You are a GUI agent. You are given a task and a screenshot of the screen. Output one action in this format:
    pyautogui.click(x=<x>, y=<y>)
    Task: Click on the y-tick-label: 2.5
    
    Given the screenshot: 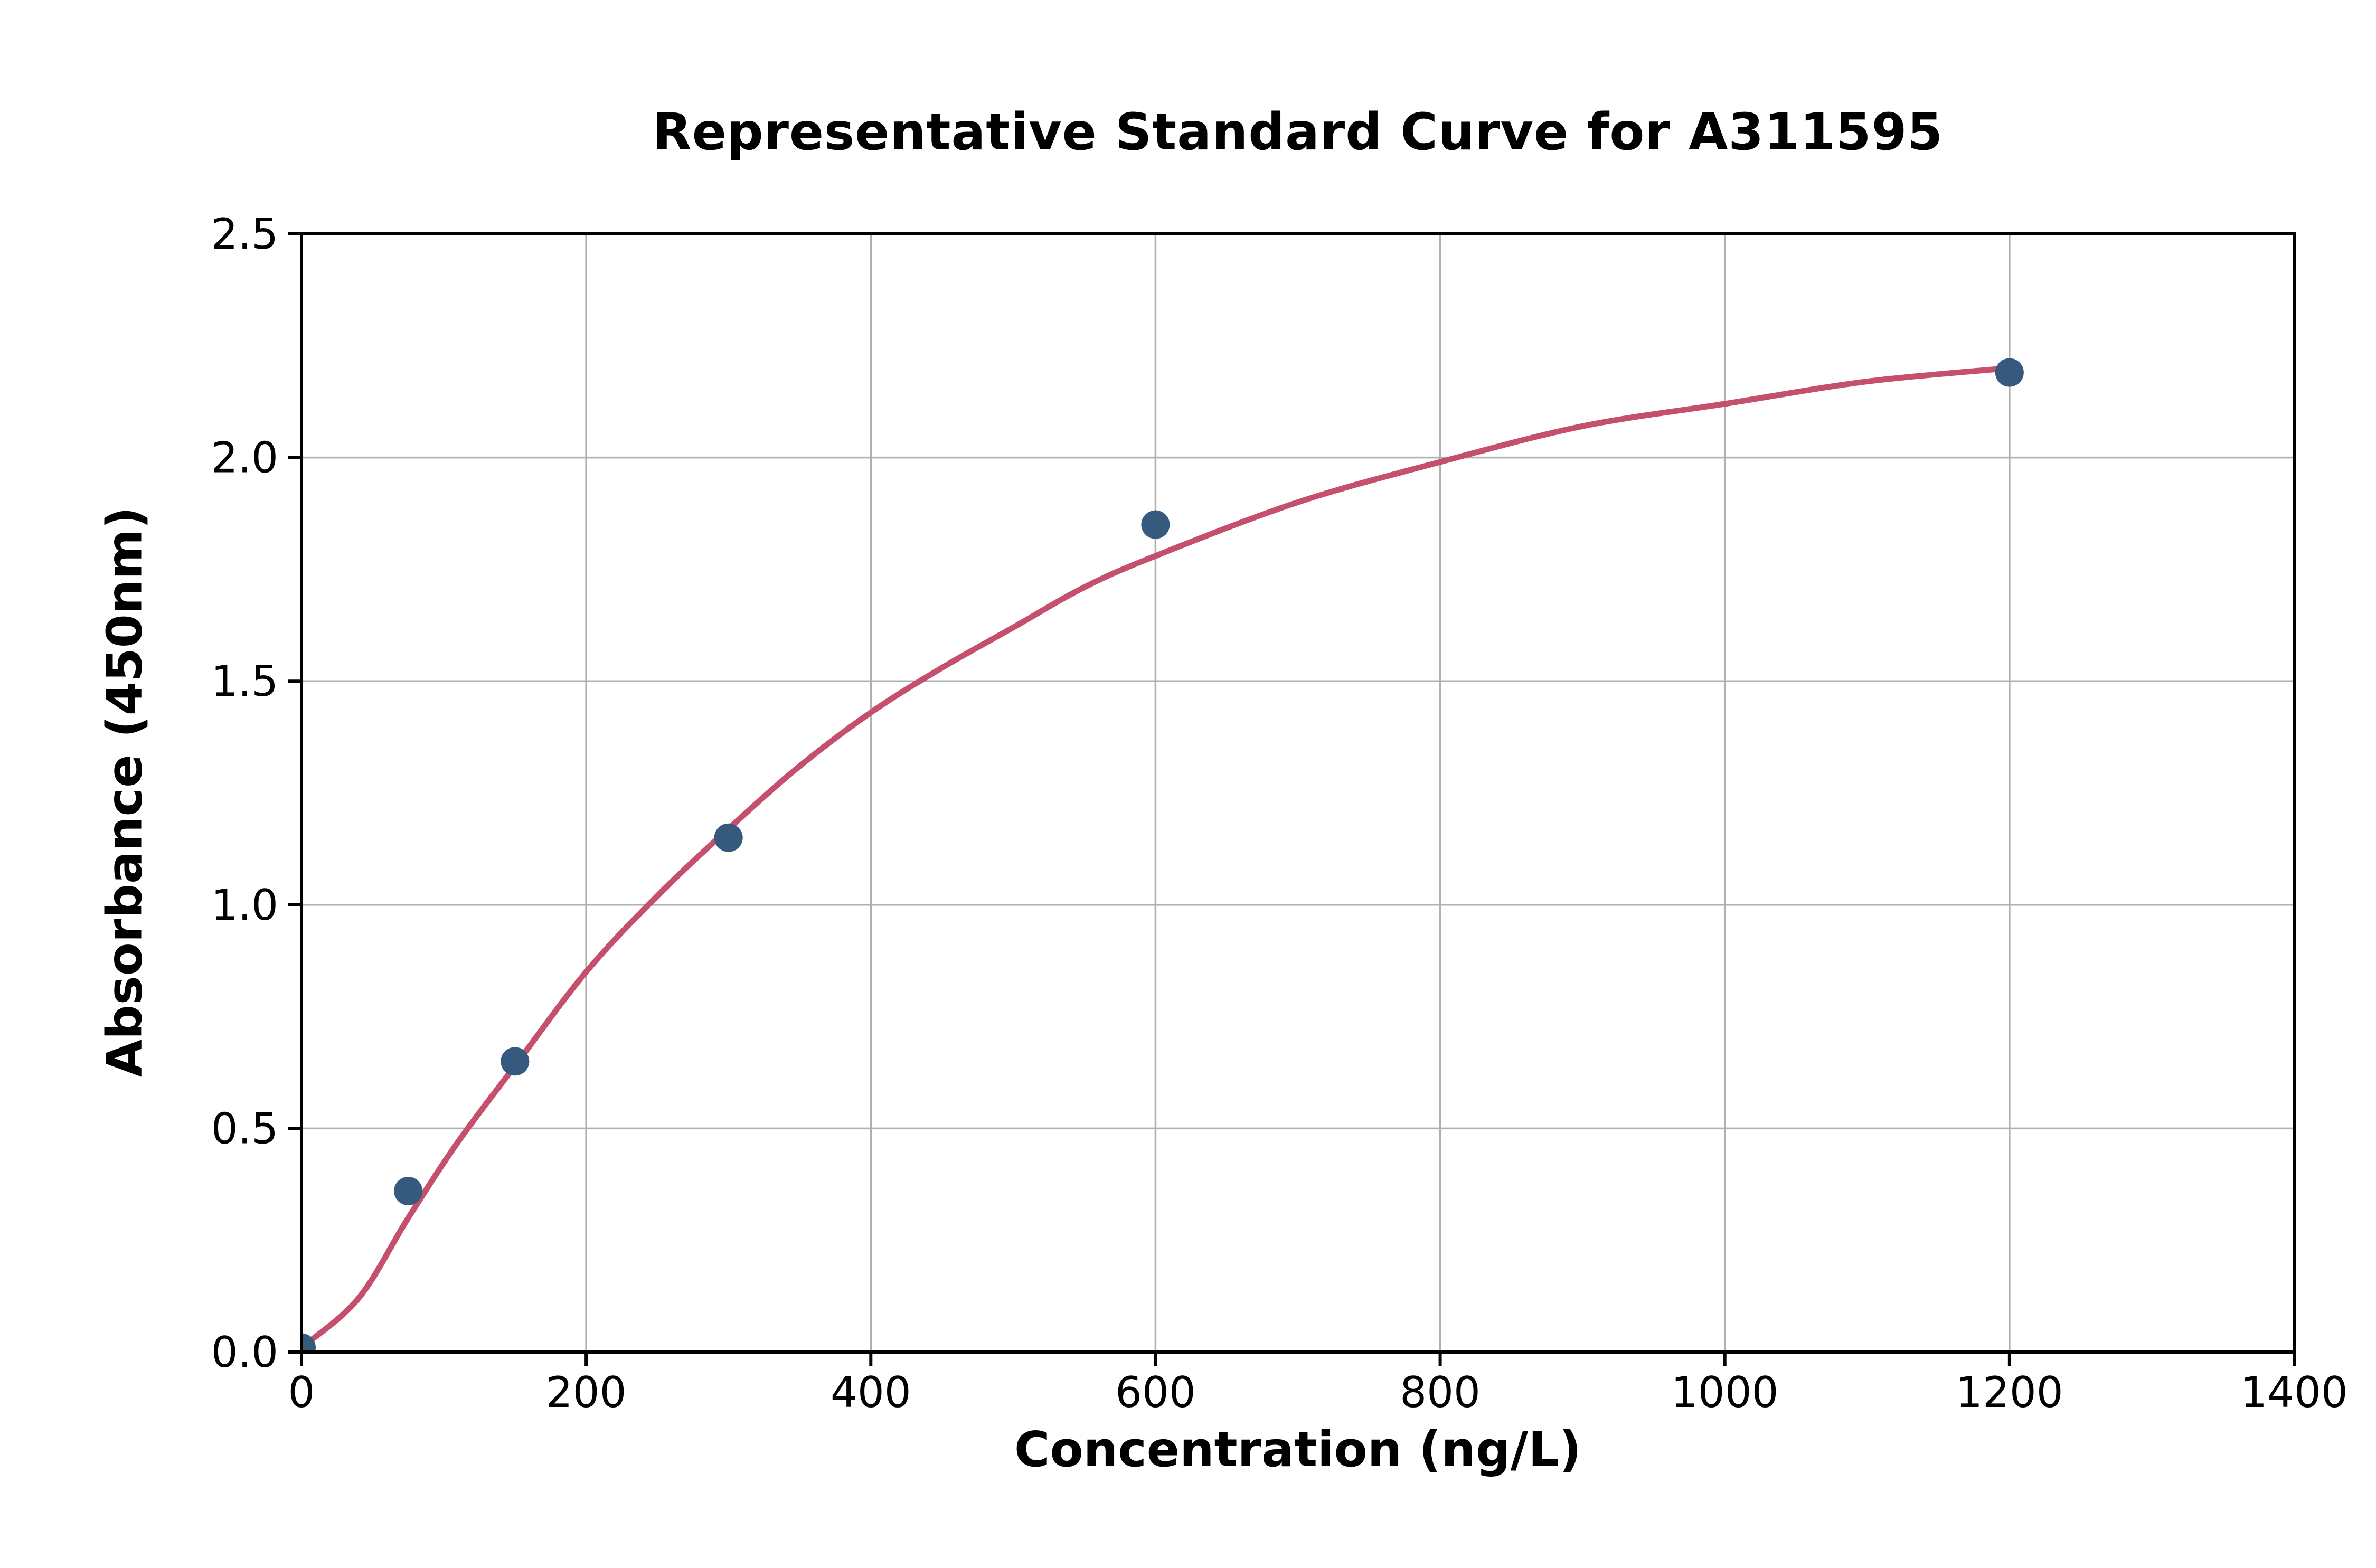 What is the action you would take?
    pyautogui.click(x=244, y=234)
    